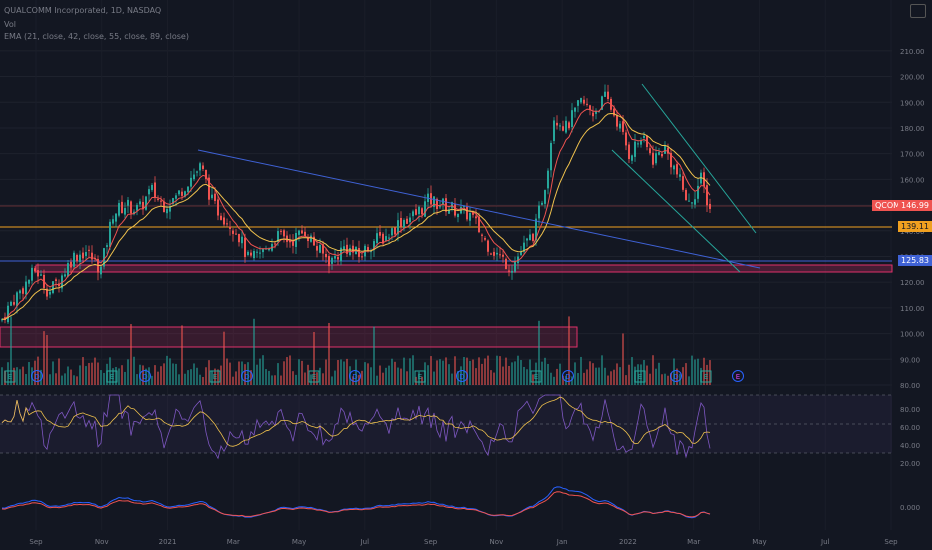 The height and width of the screenshot is (550, 932). I want to click on channel-lower, so click(676, 211).